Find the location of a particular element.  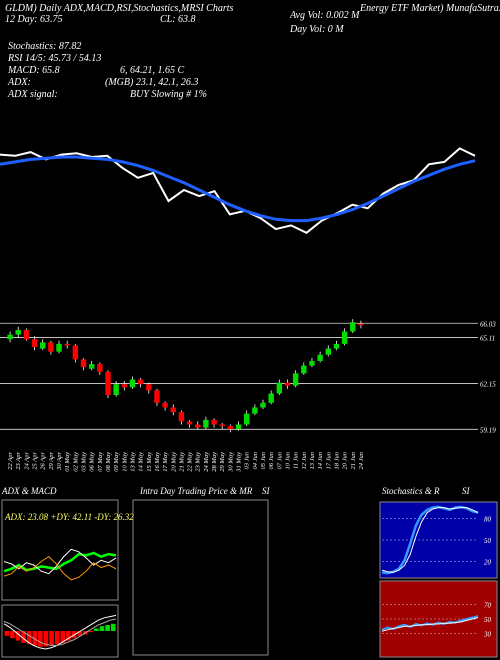

x-tick-label: 14 Jun is located at coordinates (320, 461).